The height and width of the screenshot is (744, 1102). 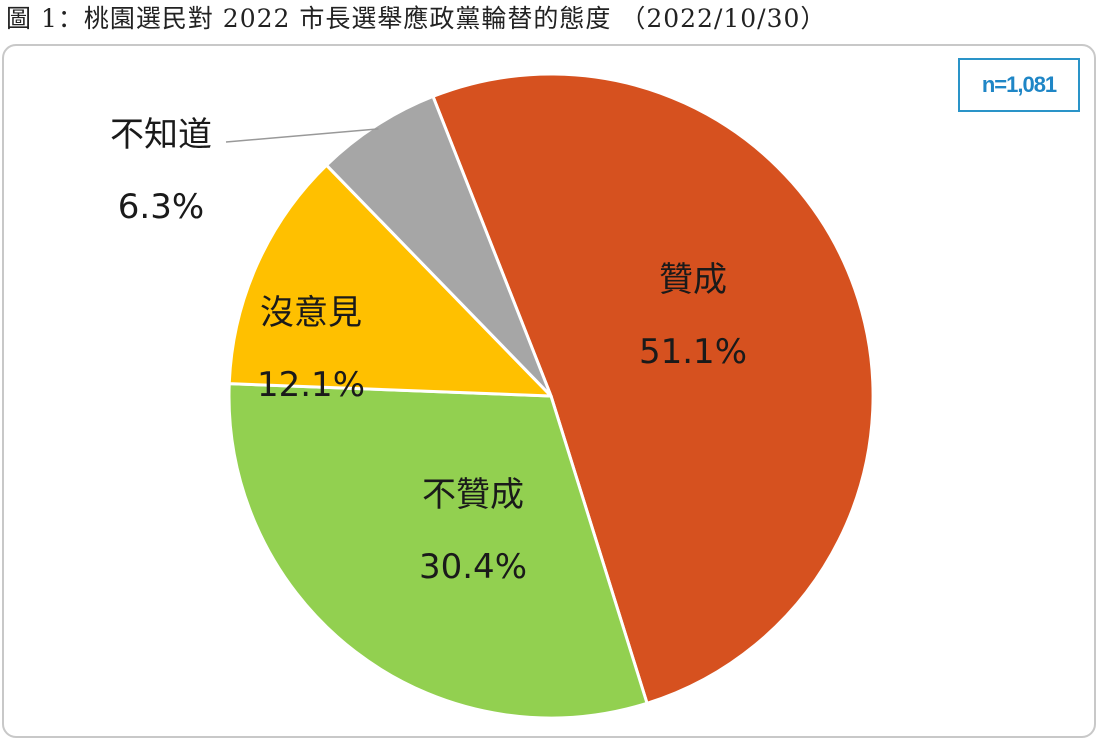 I want to click on unknown-leader-line, so click(x=302, y=135).